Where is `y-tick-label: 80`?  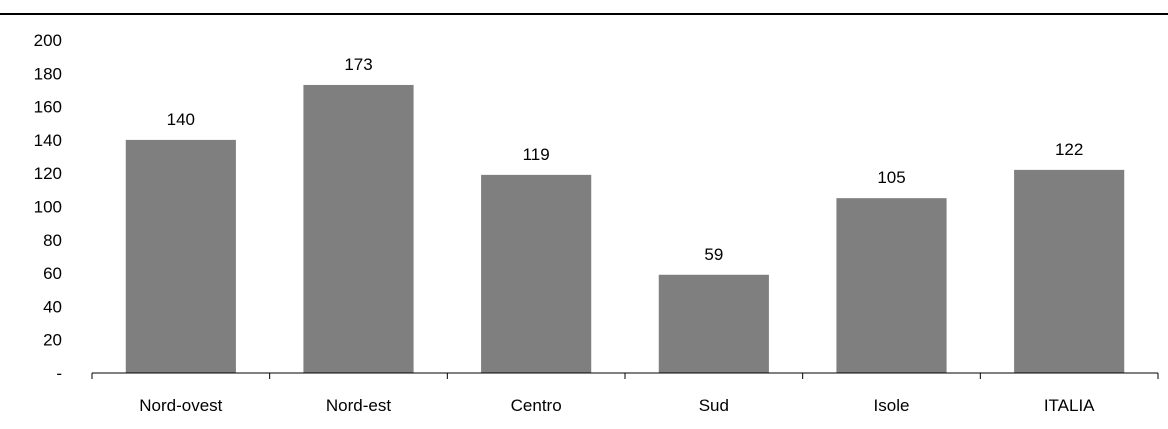 y-tick-label: 80 is located at coordinates (52, 240).